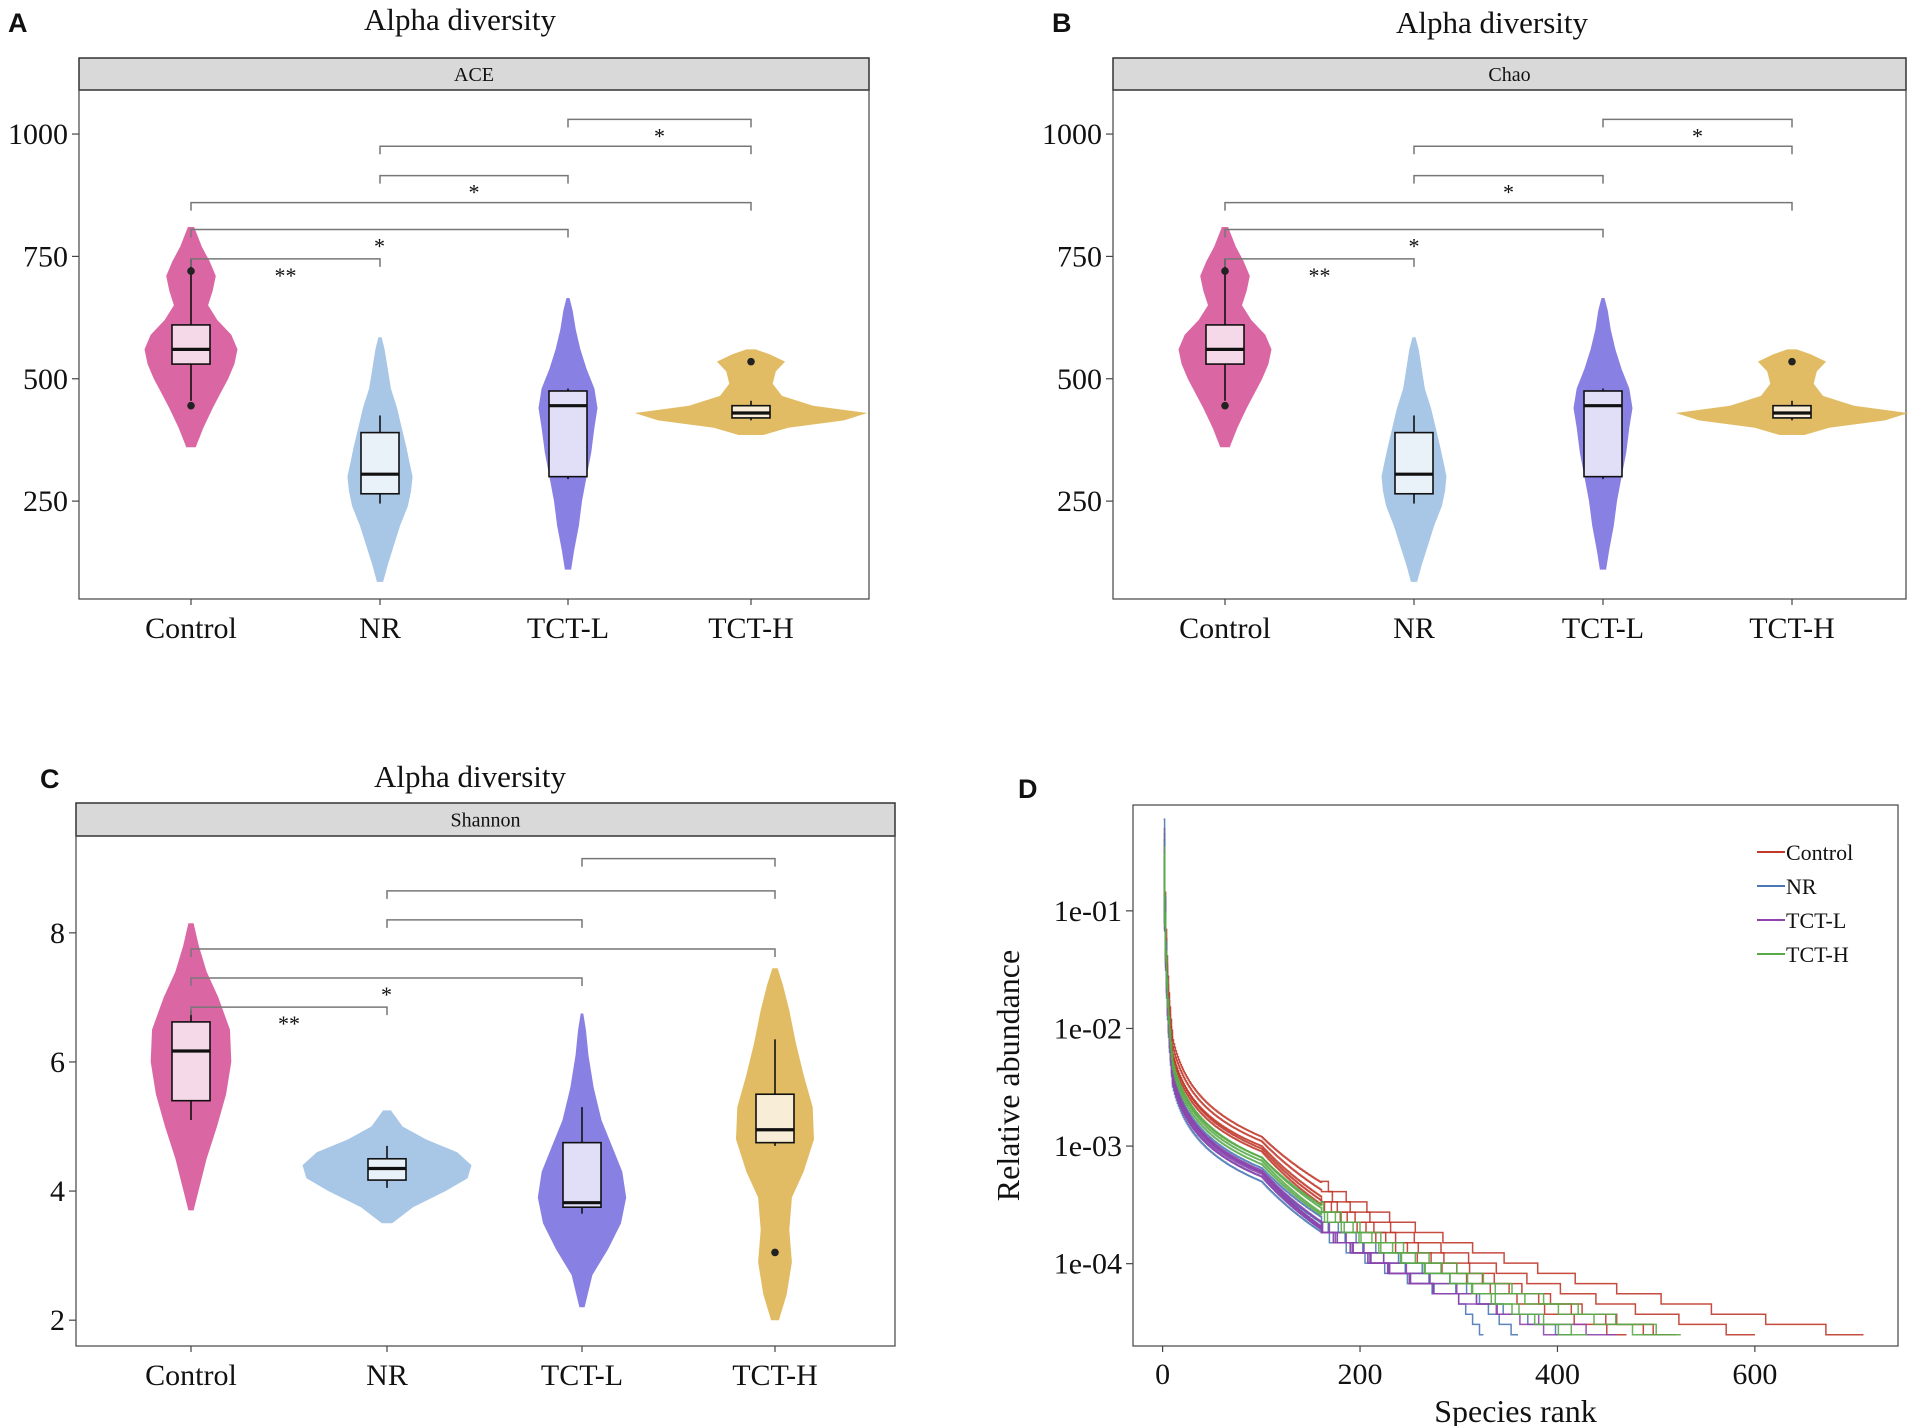 This screenshot has height=1426, width=1919. I want to click on y-axis-title: Relative abundance, so click(1008, 1075).